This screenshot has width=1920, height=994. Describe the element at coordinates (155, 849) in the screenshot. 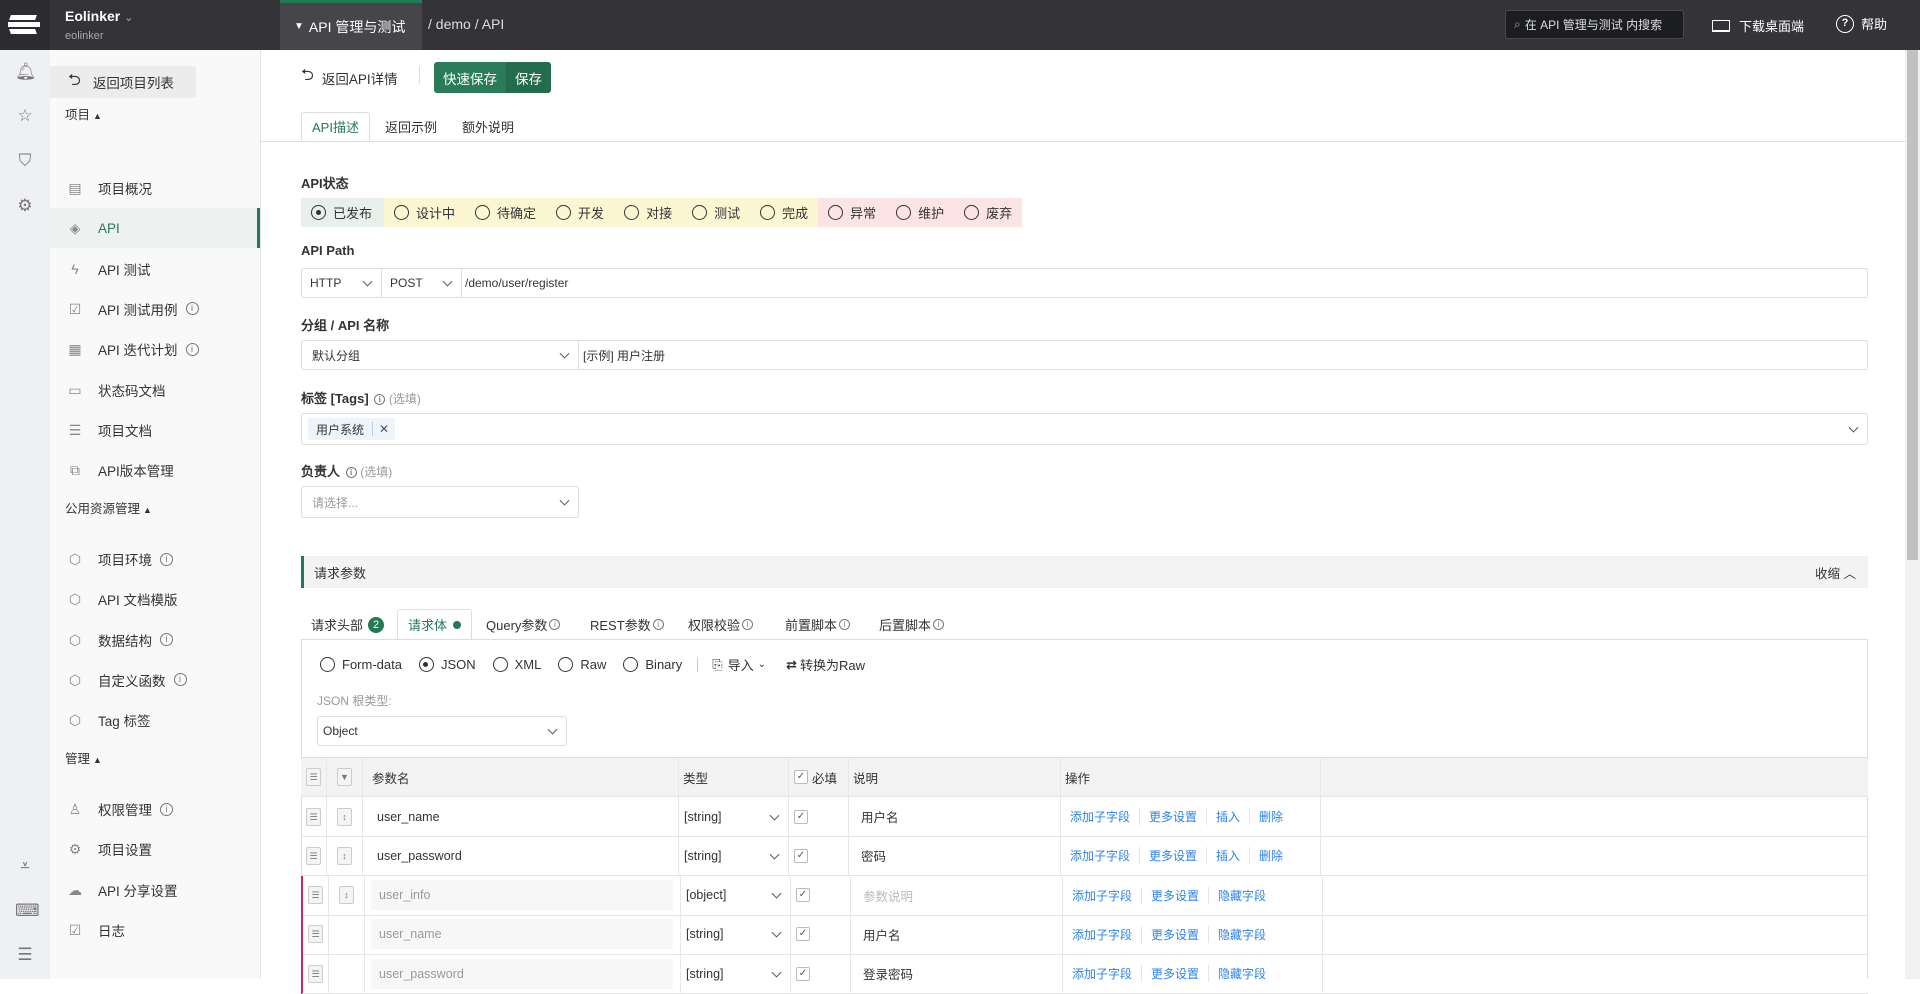

I see `sidebar-item: ⚙ 项目设置` at that location.